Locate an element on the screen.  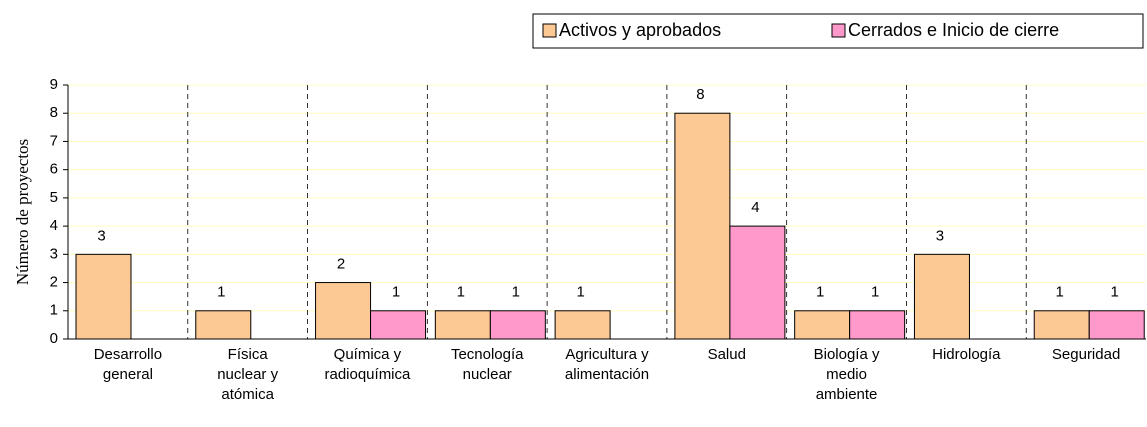
y-tick-label: 6 is located at coordinates (54, 169).